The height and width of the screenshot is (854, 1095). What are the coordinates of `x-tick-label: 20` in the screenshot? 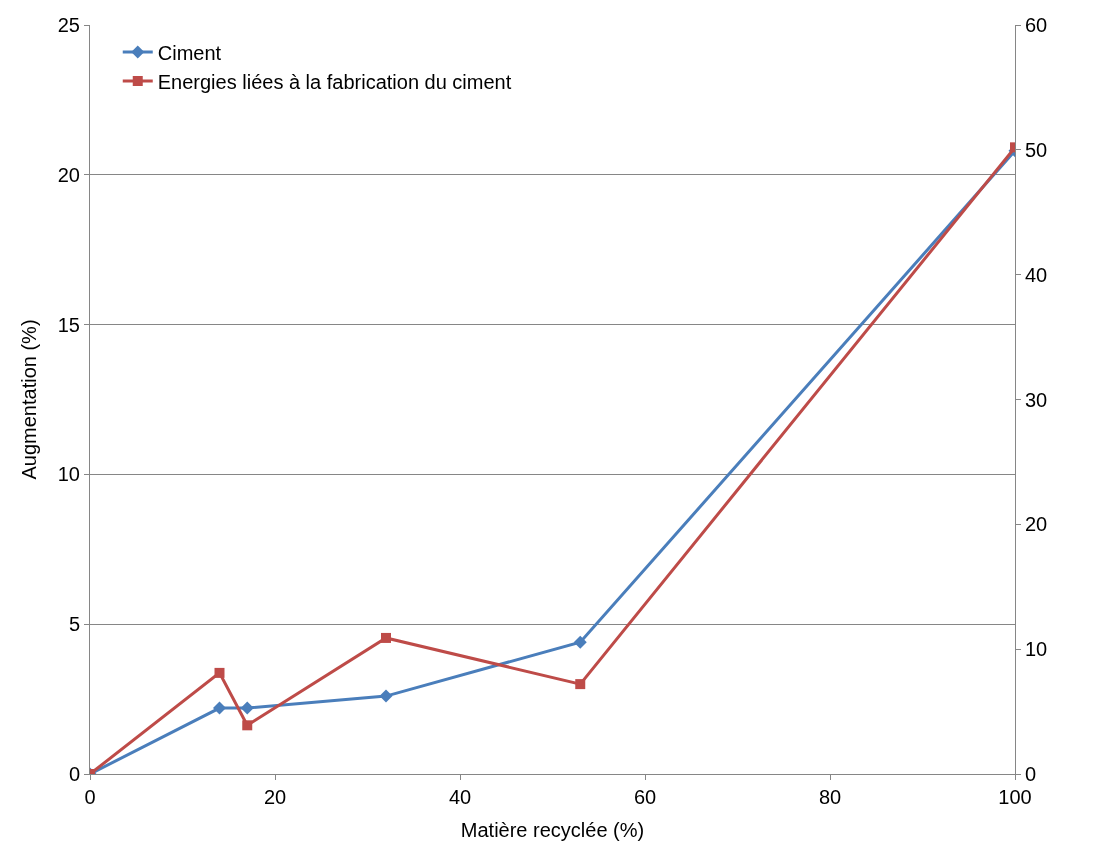 It's located at (275, 797).